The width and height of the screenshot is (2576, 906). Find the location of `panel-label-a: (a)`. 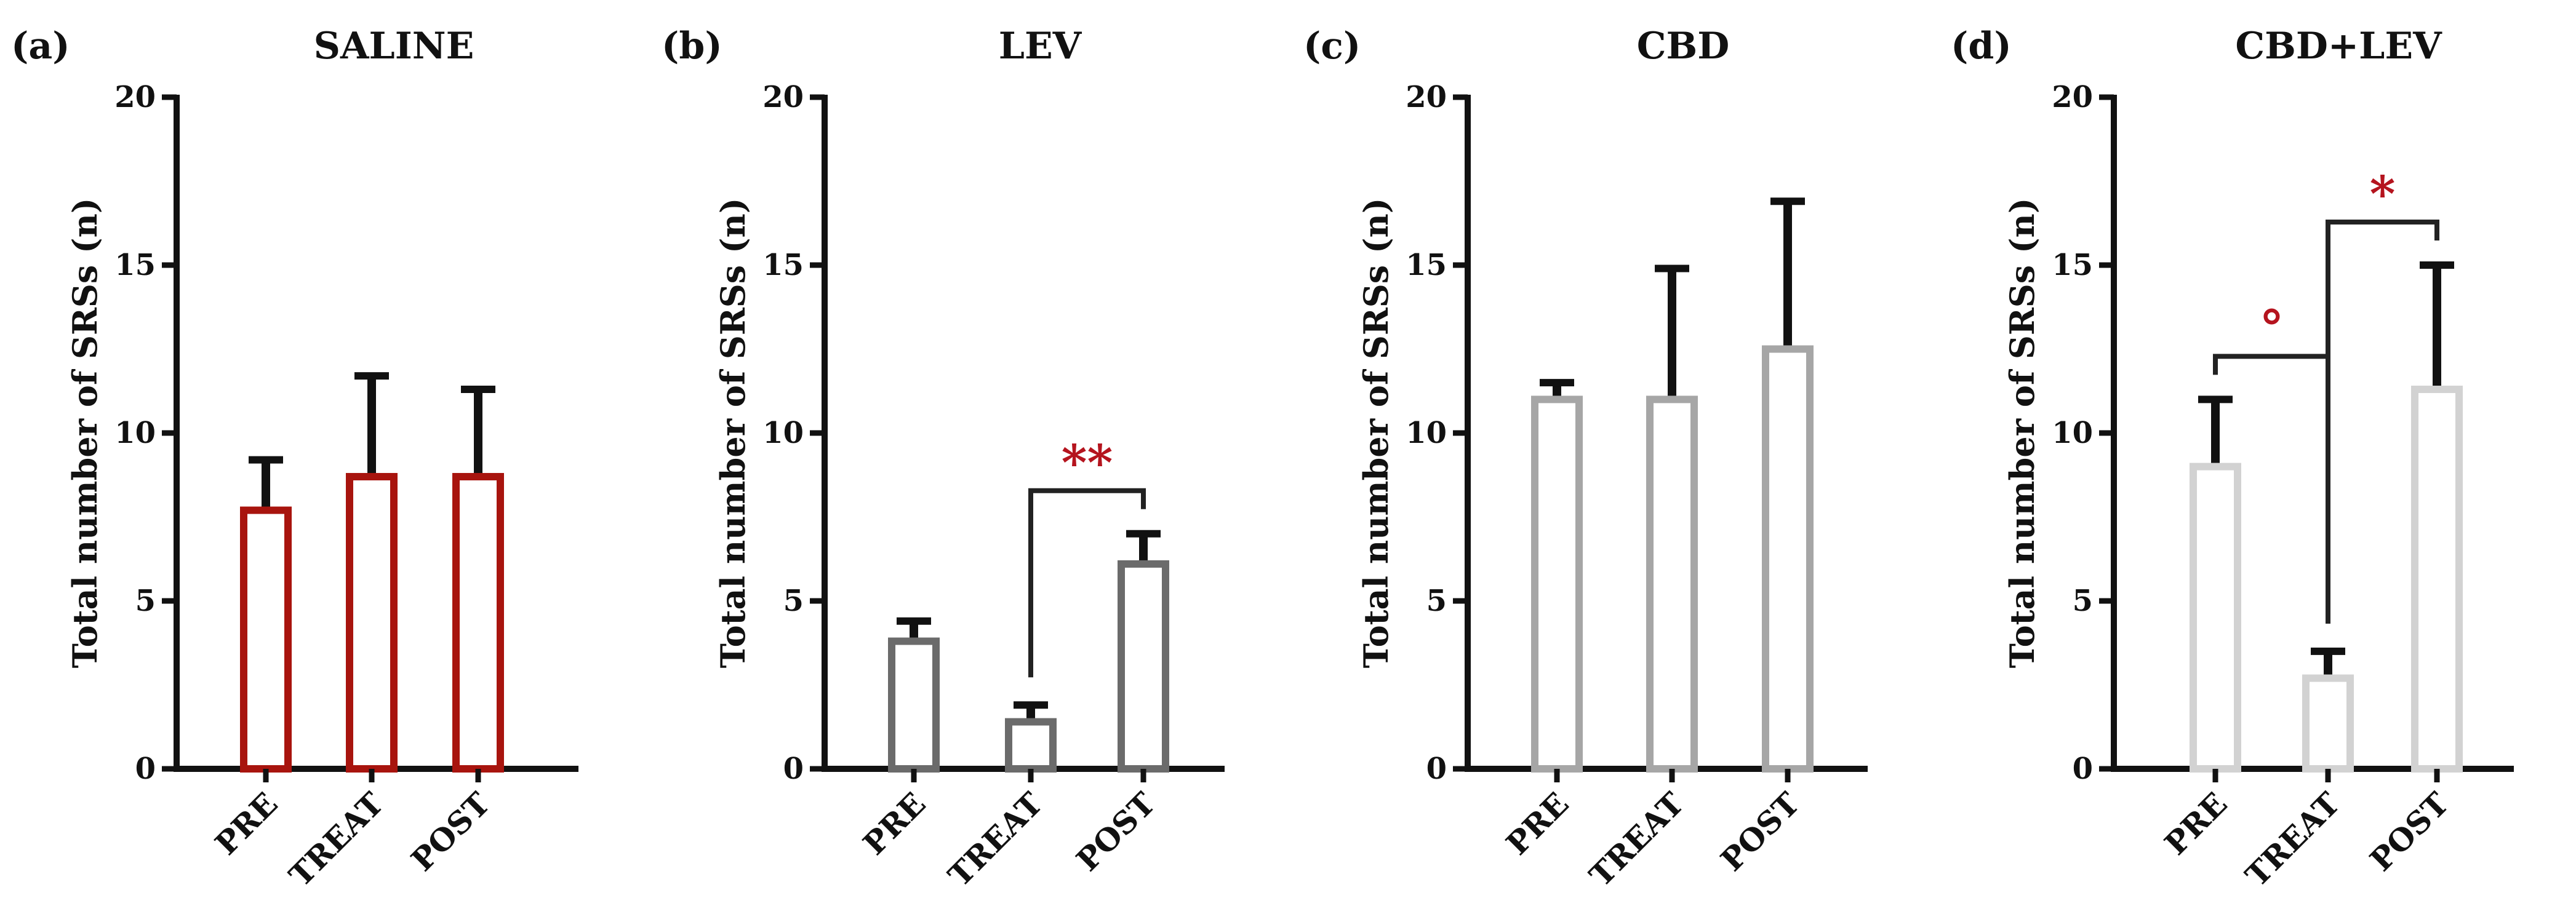

panel-label-a: (a) is located at coordinates (40, 46).